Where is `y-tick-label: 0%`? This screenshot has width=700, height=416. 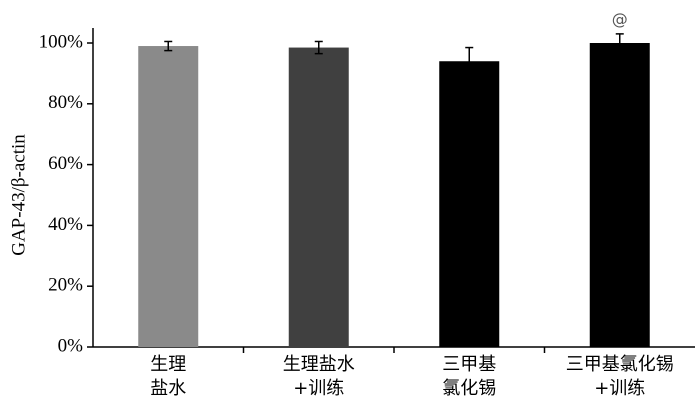 y-tick-label: 0% is located at coordinates (71, 345).